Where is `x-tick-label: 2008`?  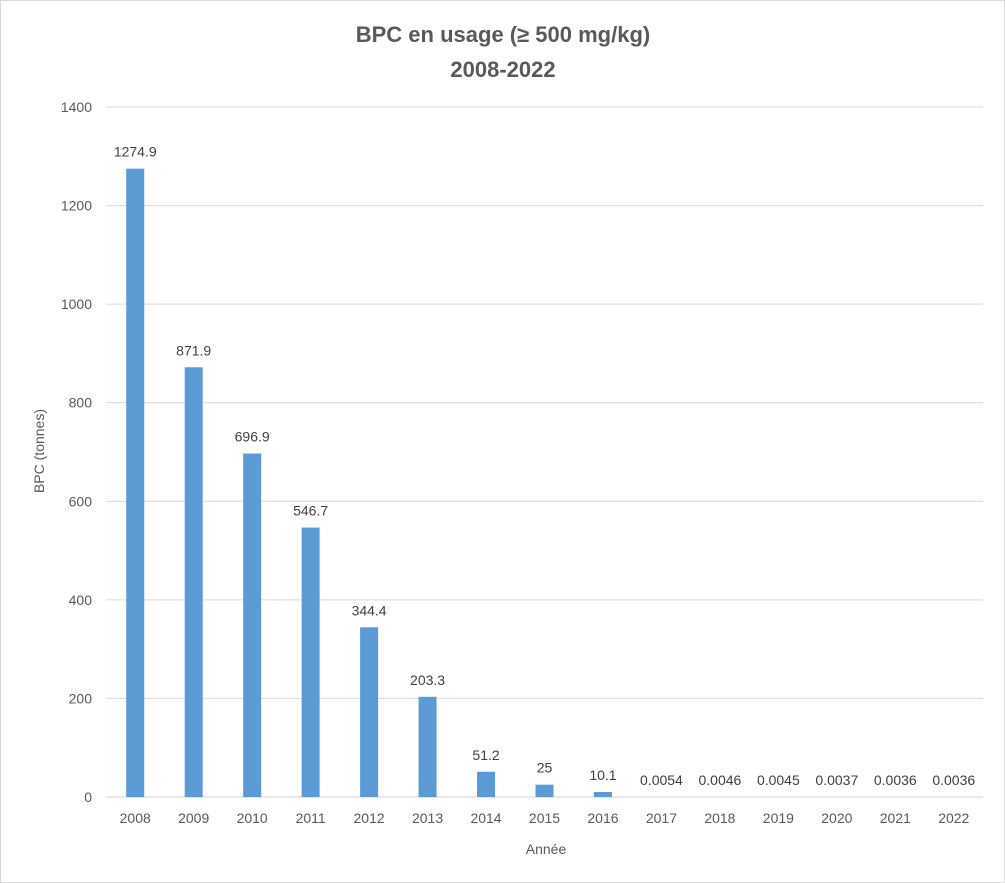 x-tick-label: 2008 is located at coordinates (135, 818).